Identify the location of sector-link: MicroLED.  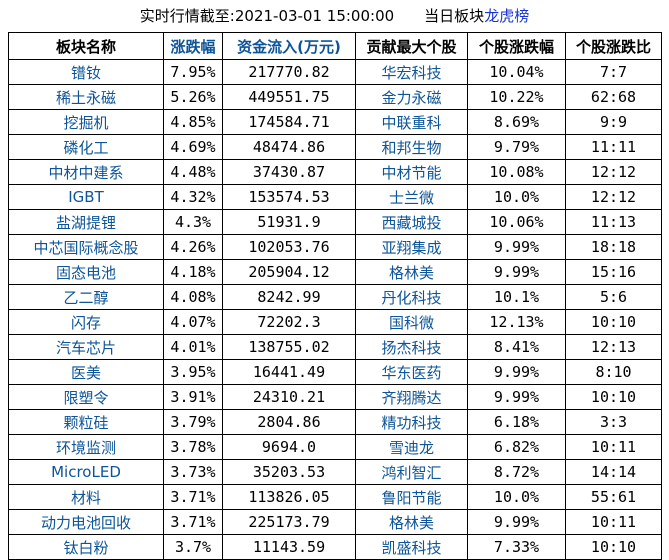
(86, 472).